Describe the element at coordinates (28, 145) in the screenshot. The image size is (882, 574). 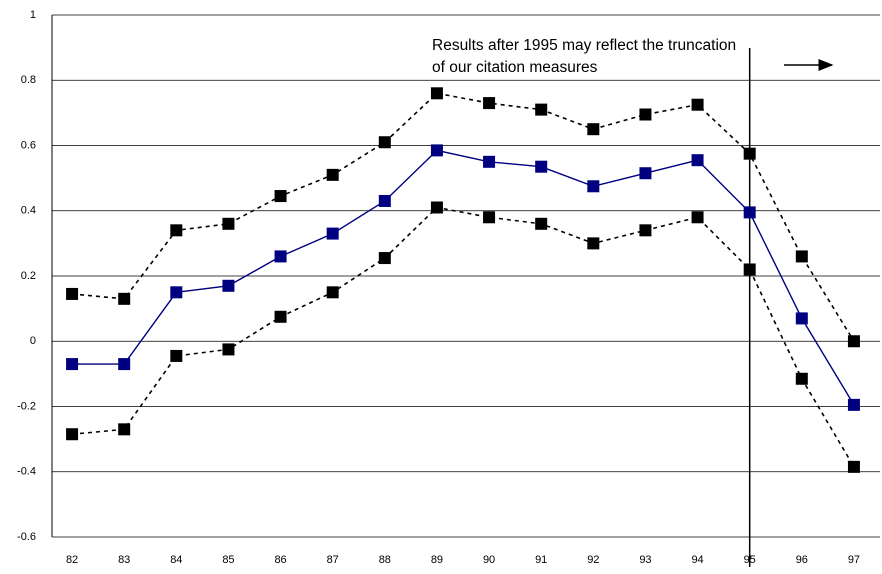
I see `y-tick-label: 0.6` at that location.